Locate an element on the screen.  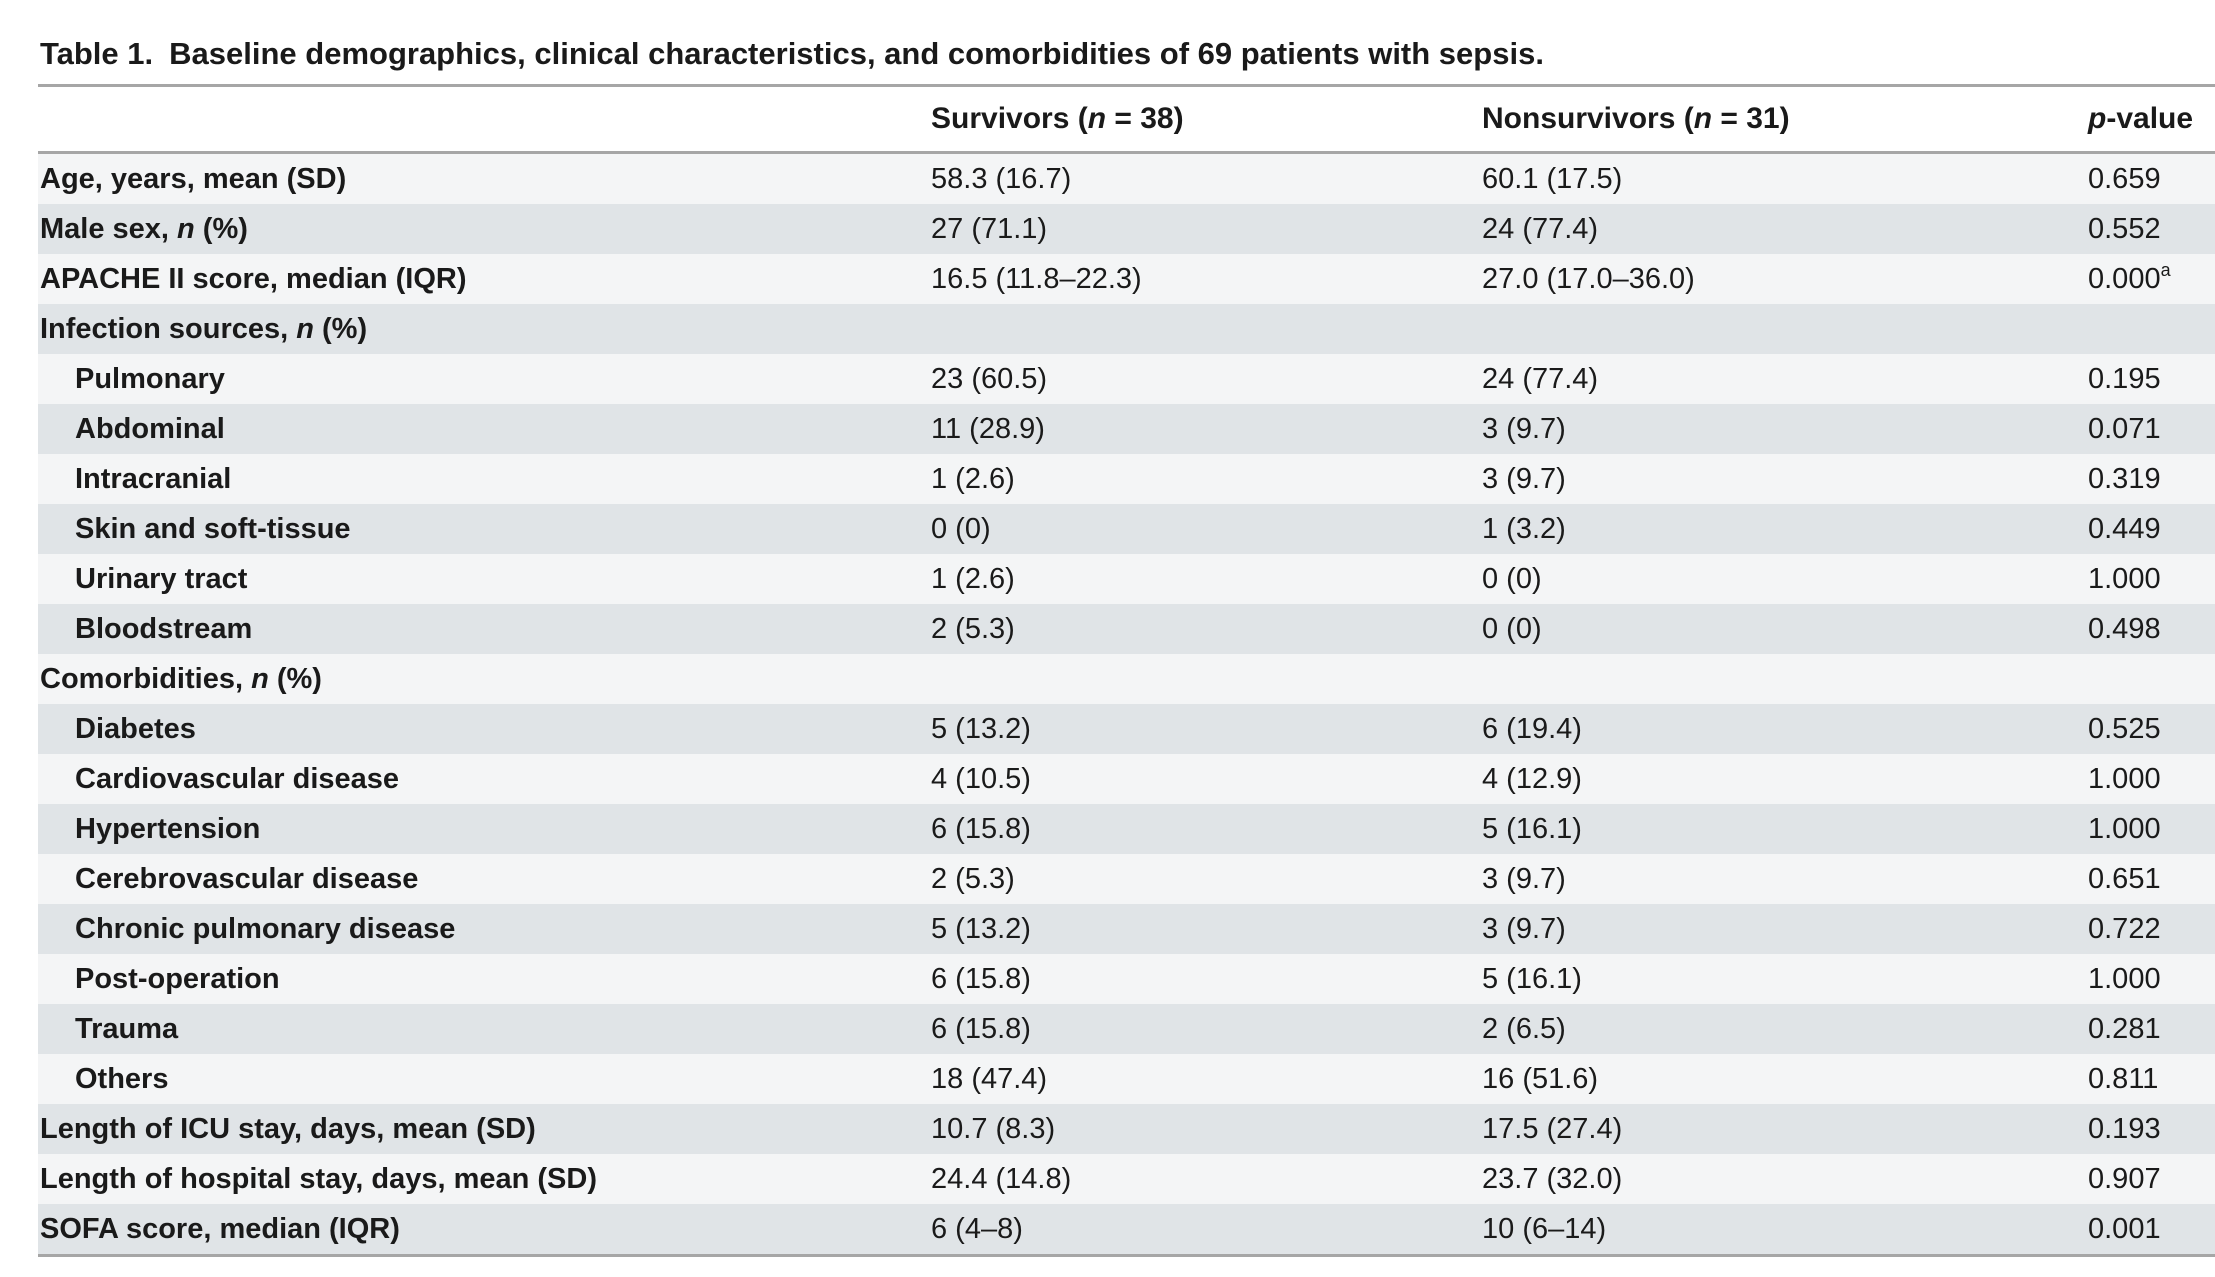
nonsurvivors-value: 6 (19.4) is located at coordinates (1532, 729).